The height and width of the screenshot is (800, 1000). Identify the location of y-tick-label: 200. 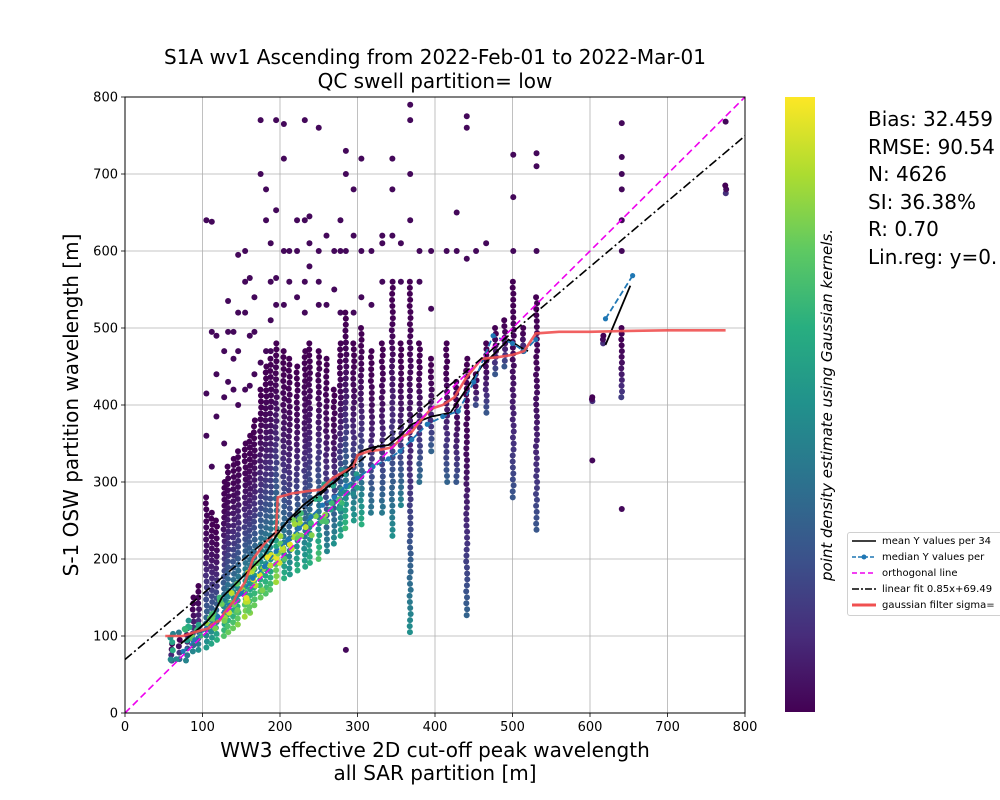
(105, 560).